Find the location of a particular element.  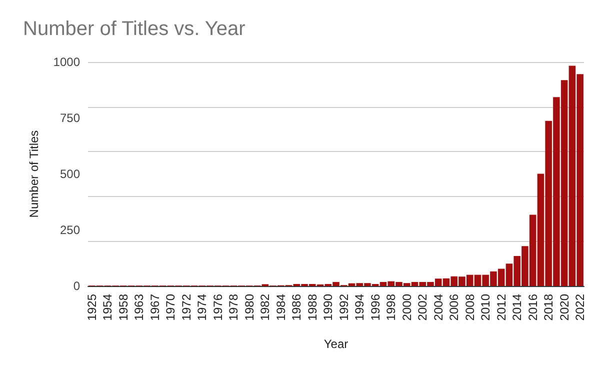

x-tick-label: 2012 is located at coordinates (501, 307).